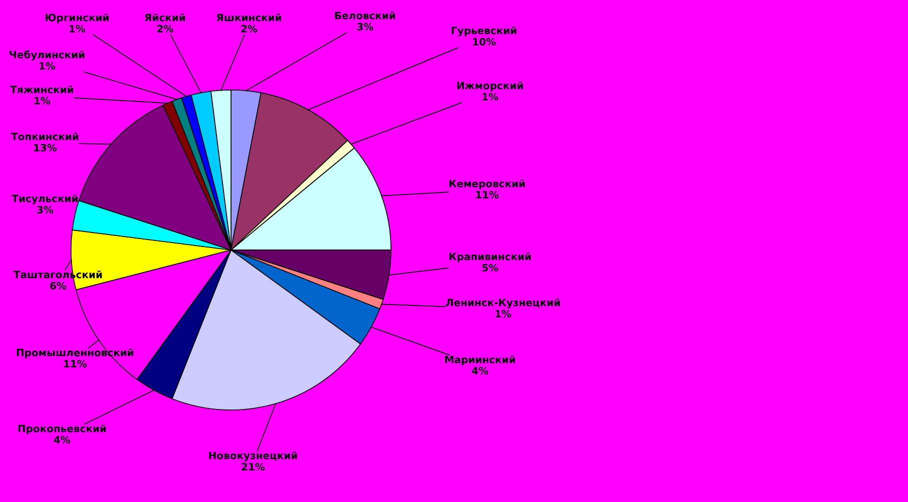 This screenshot has width=908, height=502. Describe the element at coordinates (47, 55) in the screenshot. I see `slice-label: Чебулинский` at that location.